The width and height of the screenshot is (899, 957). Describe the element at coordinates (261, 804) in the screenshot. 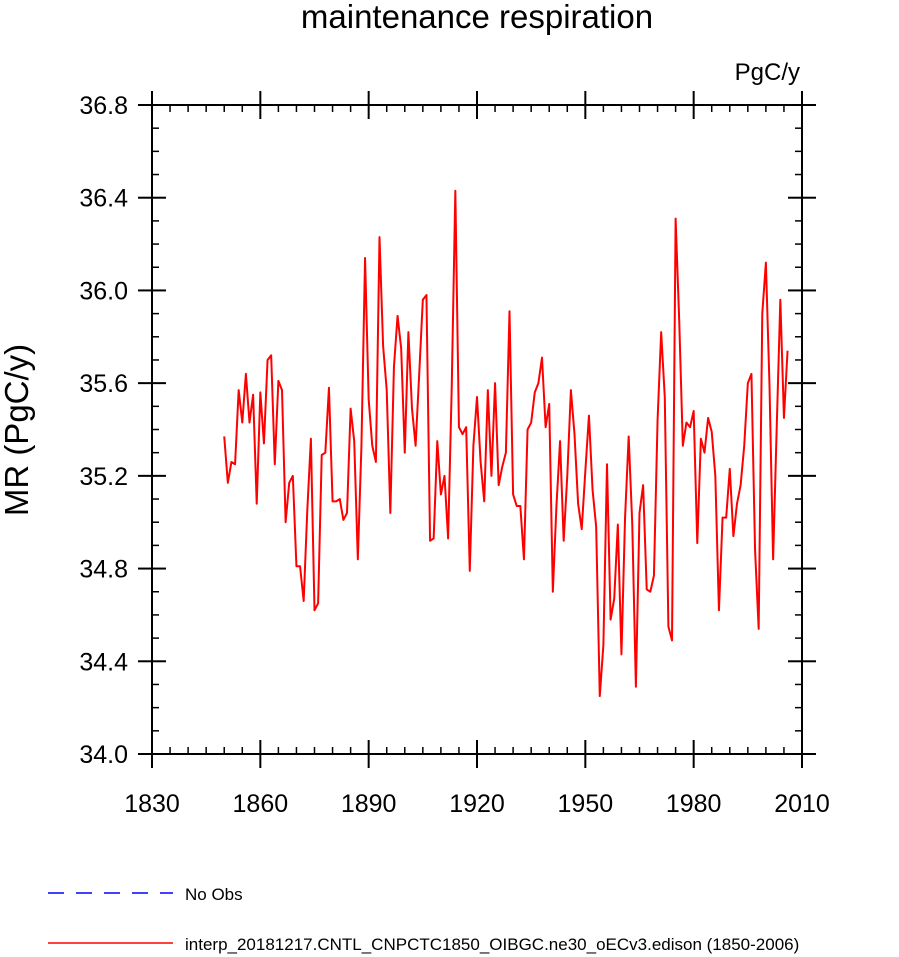

I see `x-tick-label: 1860` at that location.